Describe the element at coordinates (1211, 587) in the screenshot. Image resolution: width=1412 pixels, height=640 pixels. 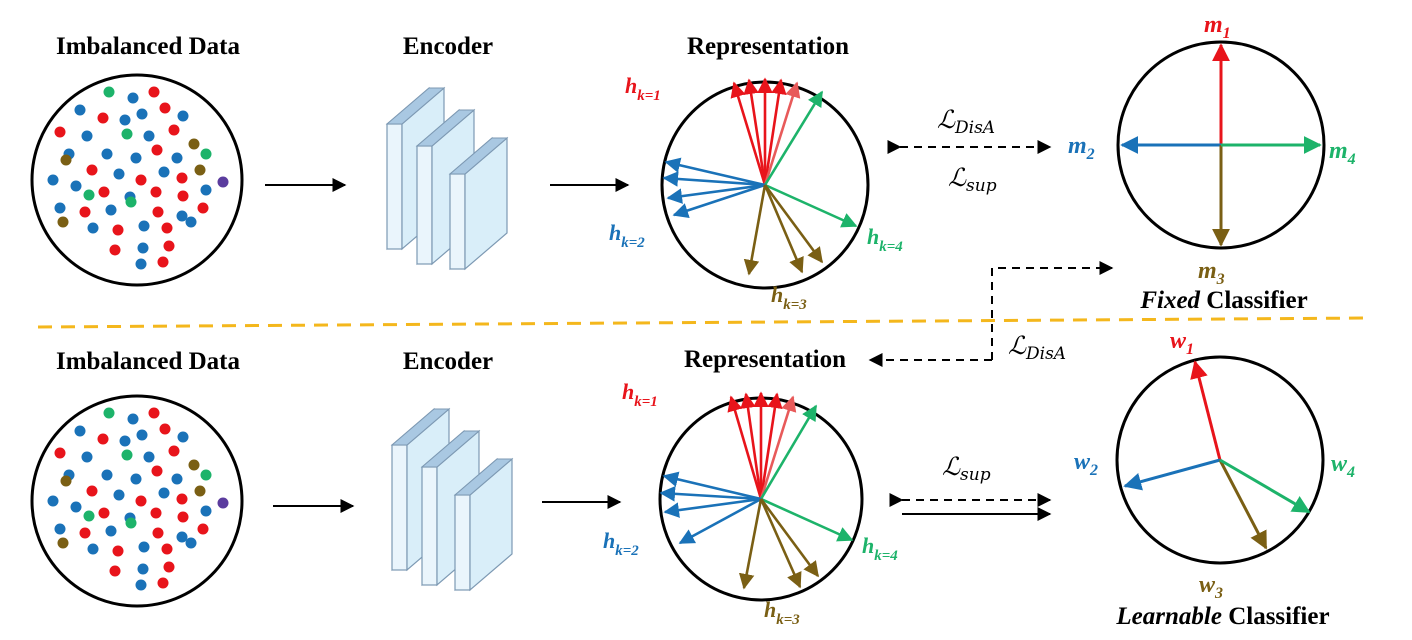
I see `label-w3: w3` at that location.